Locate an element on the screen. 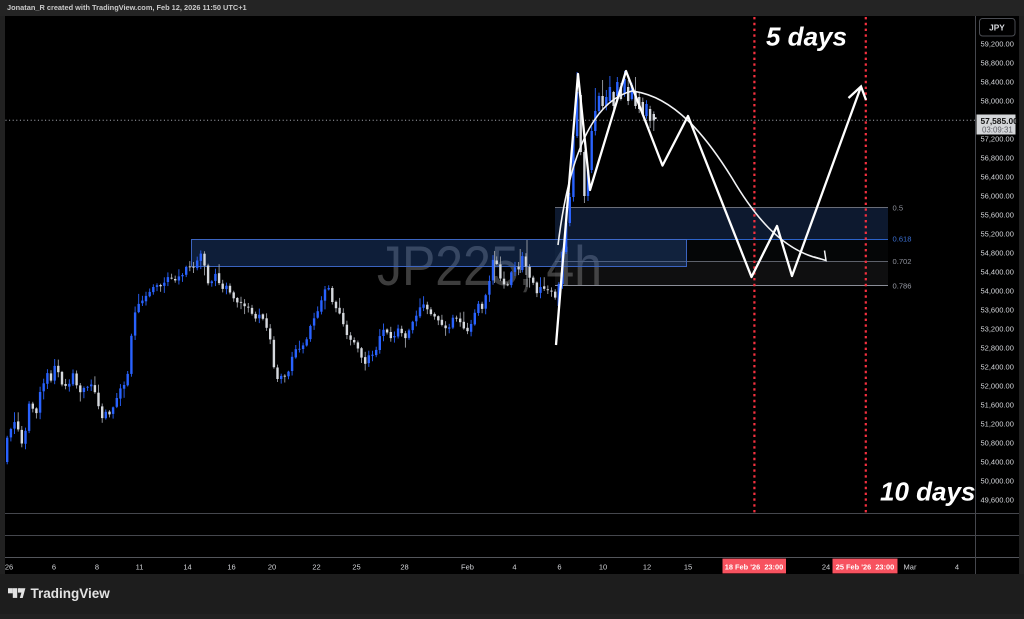  svg-text: 18 Feb '26 23:00 is located at coordinates (754, 567).